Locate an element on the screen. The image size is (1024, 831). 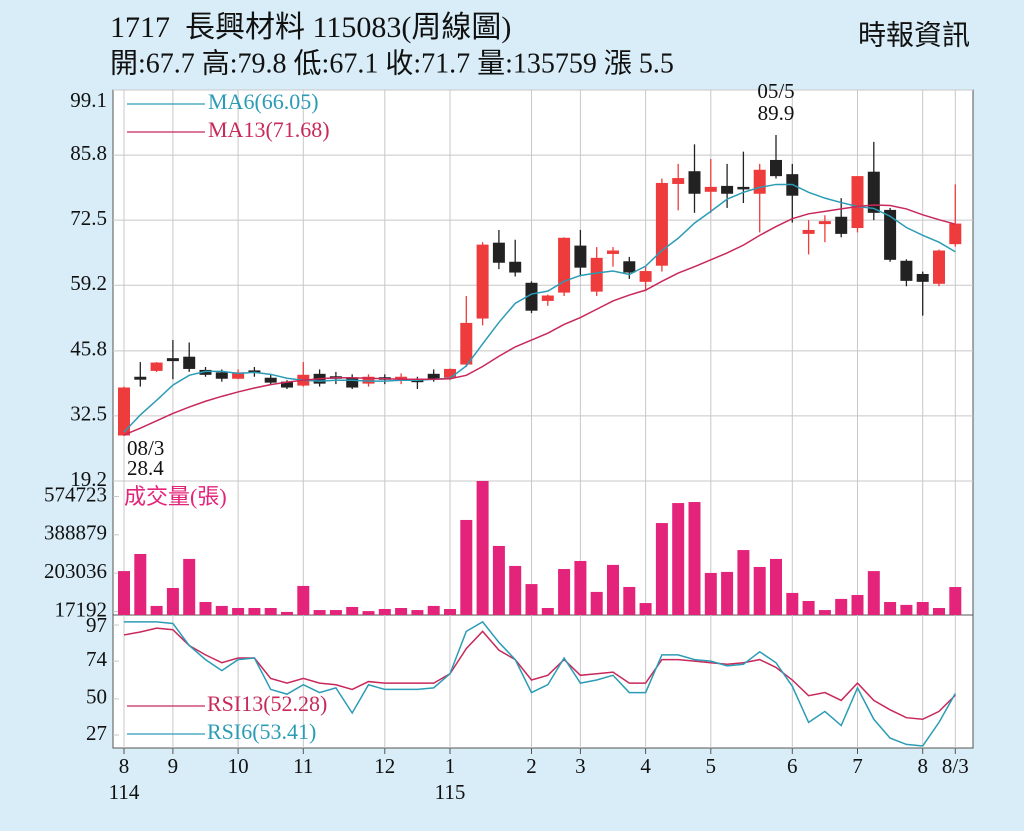
annotation-value: 28.4 is located at coordinates (145, 468).